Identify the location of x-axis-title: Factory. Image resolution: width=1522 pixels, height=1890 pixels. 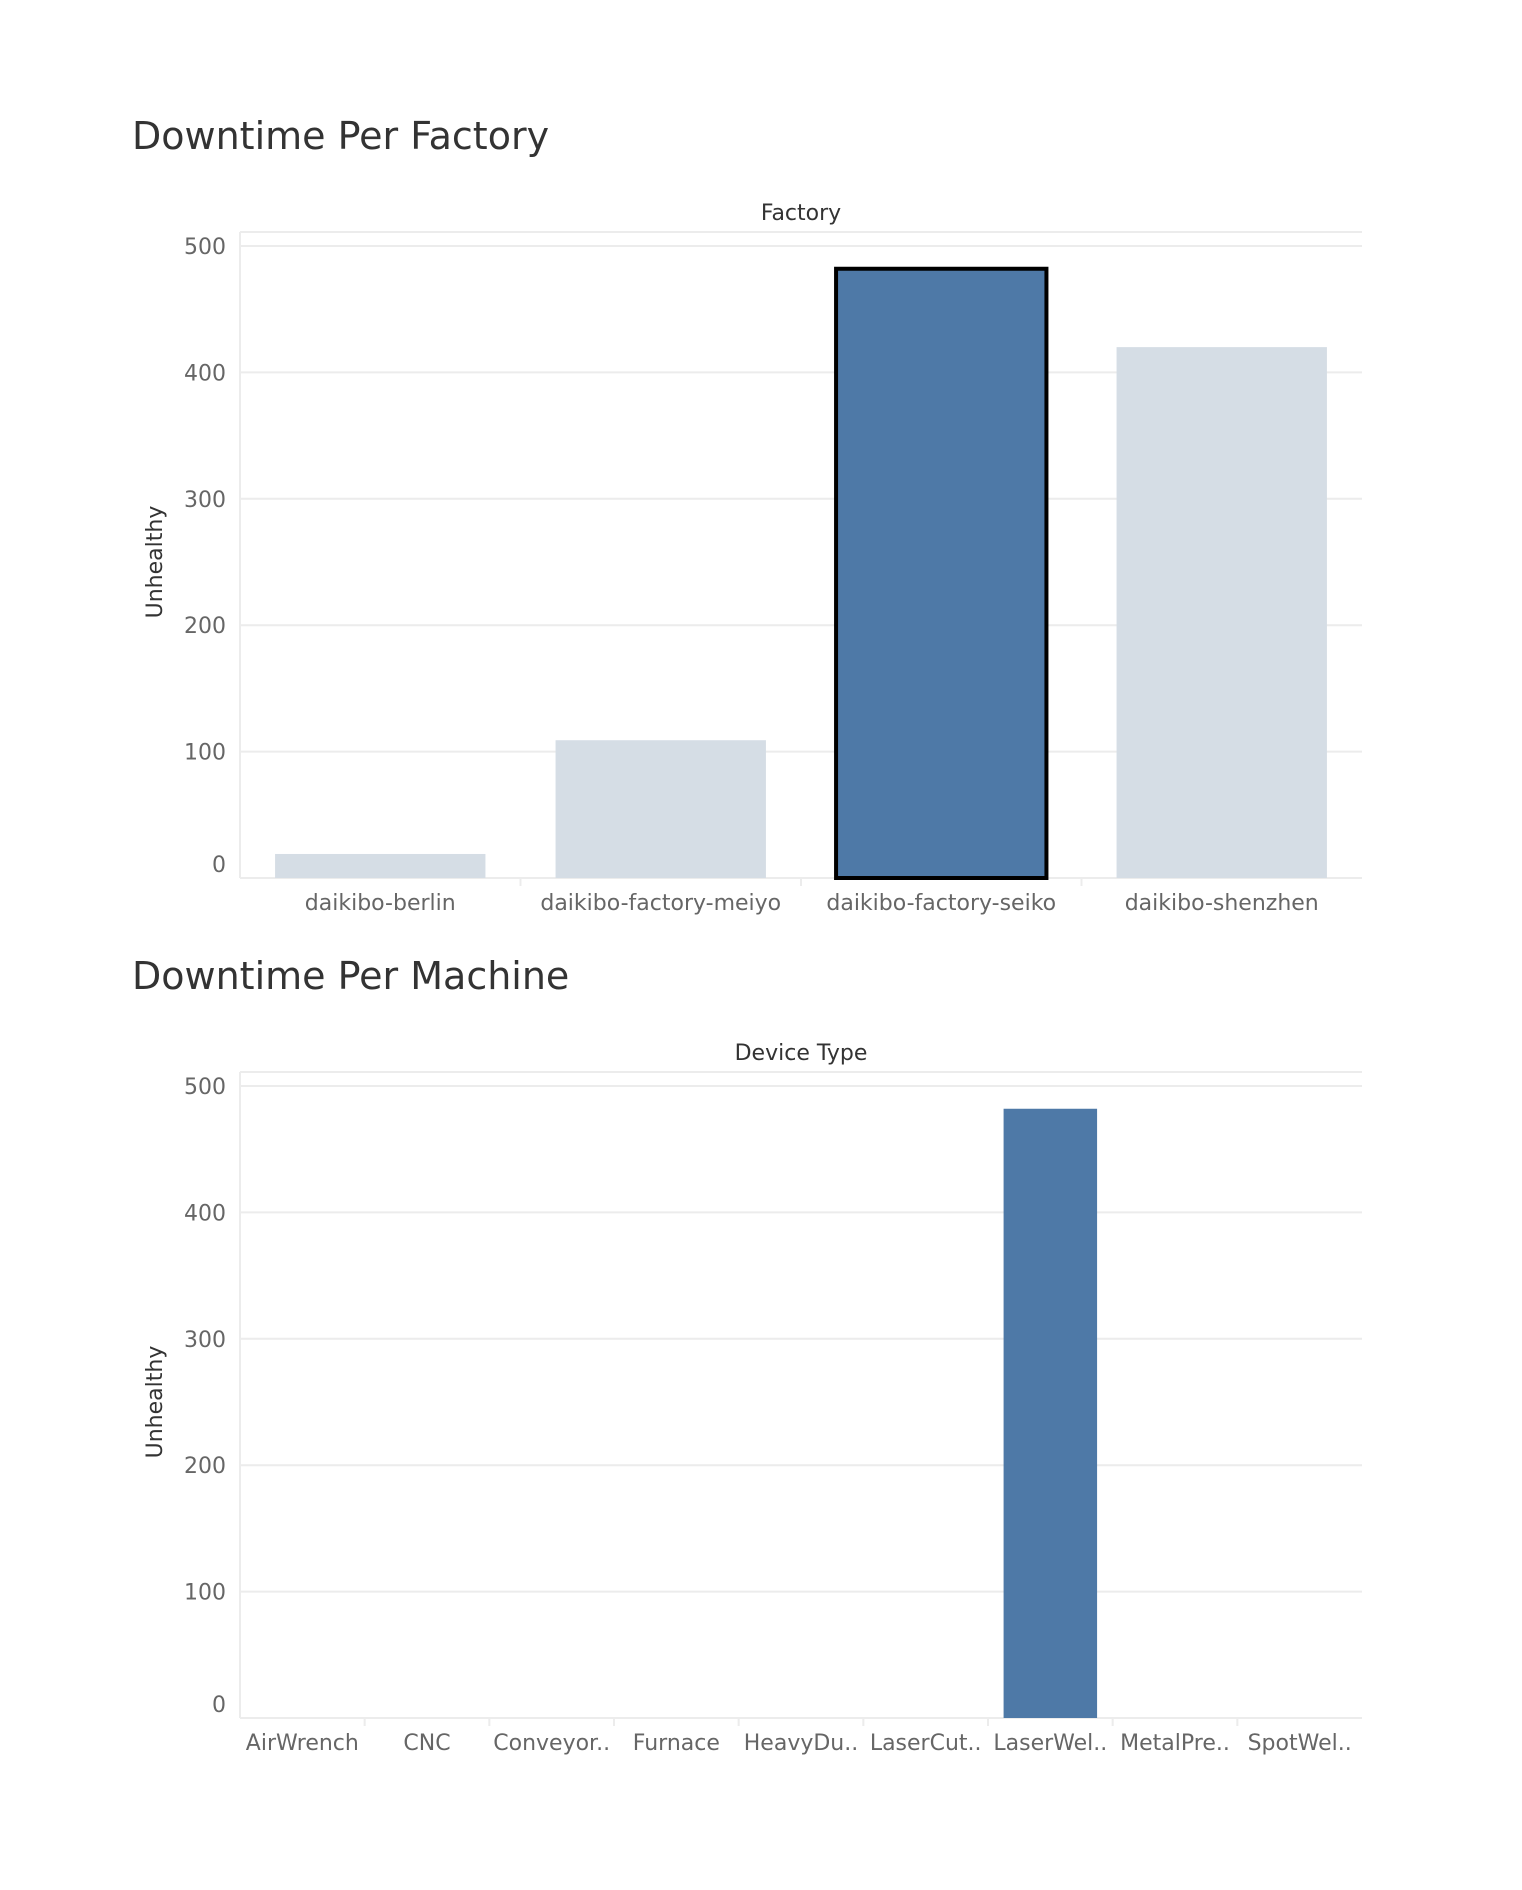
(801, 213).